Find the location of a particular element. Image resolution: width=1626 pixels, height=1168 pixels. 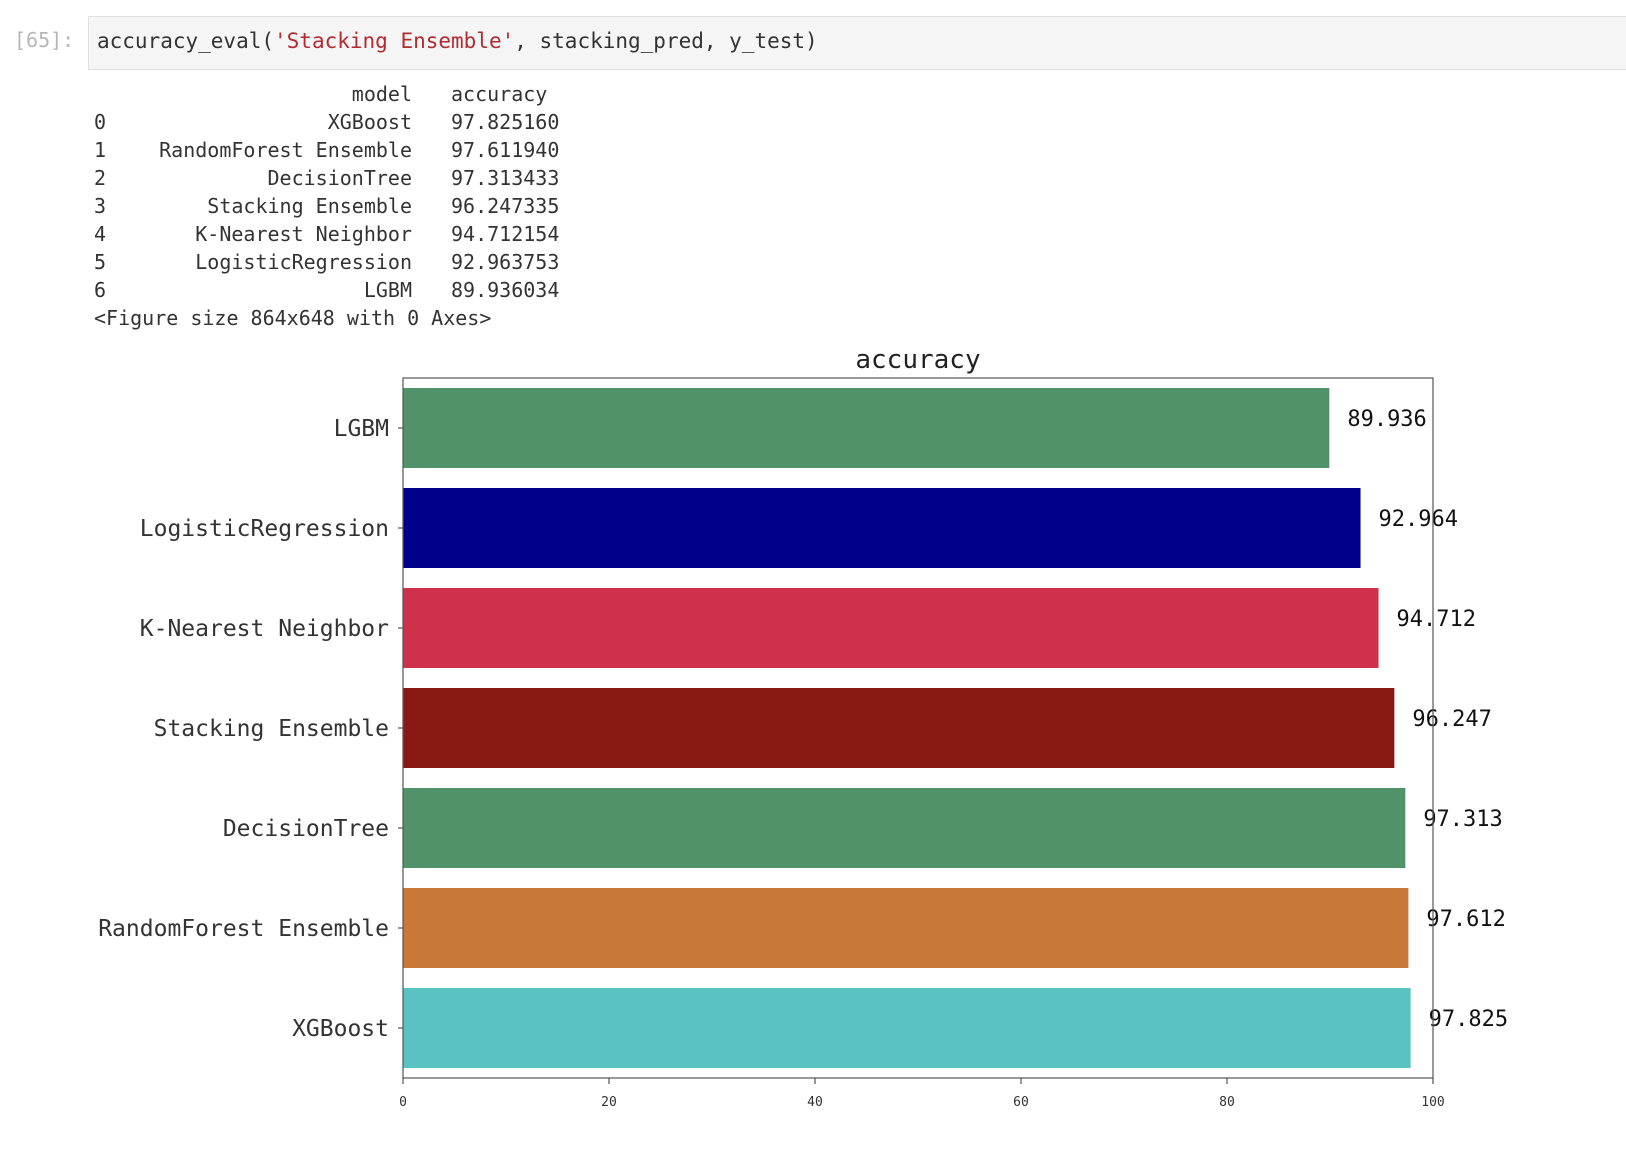

x-tick-label: 0 is located at coordinates (403, 1102).